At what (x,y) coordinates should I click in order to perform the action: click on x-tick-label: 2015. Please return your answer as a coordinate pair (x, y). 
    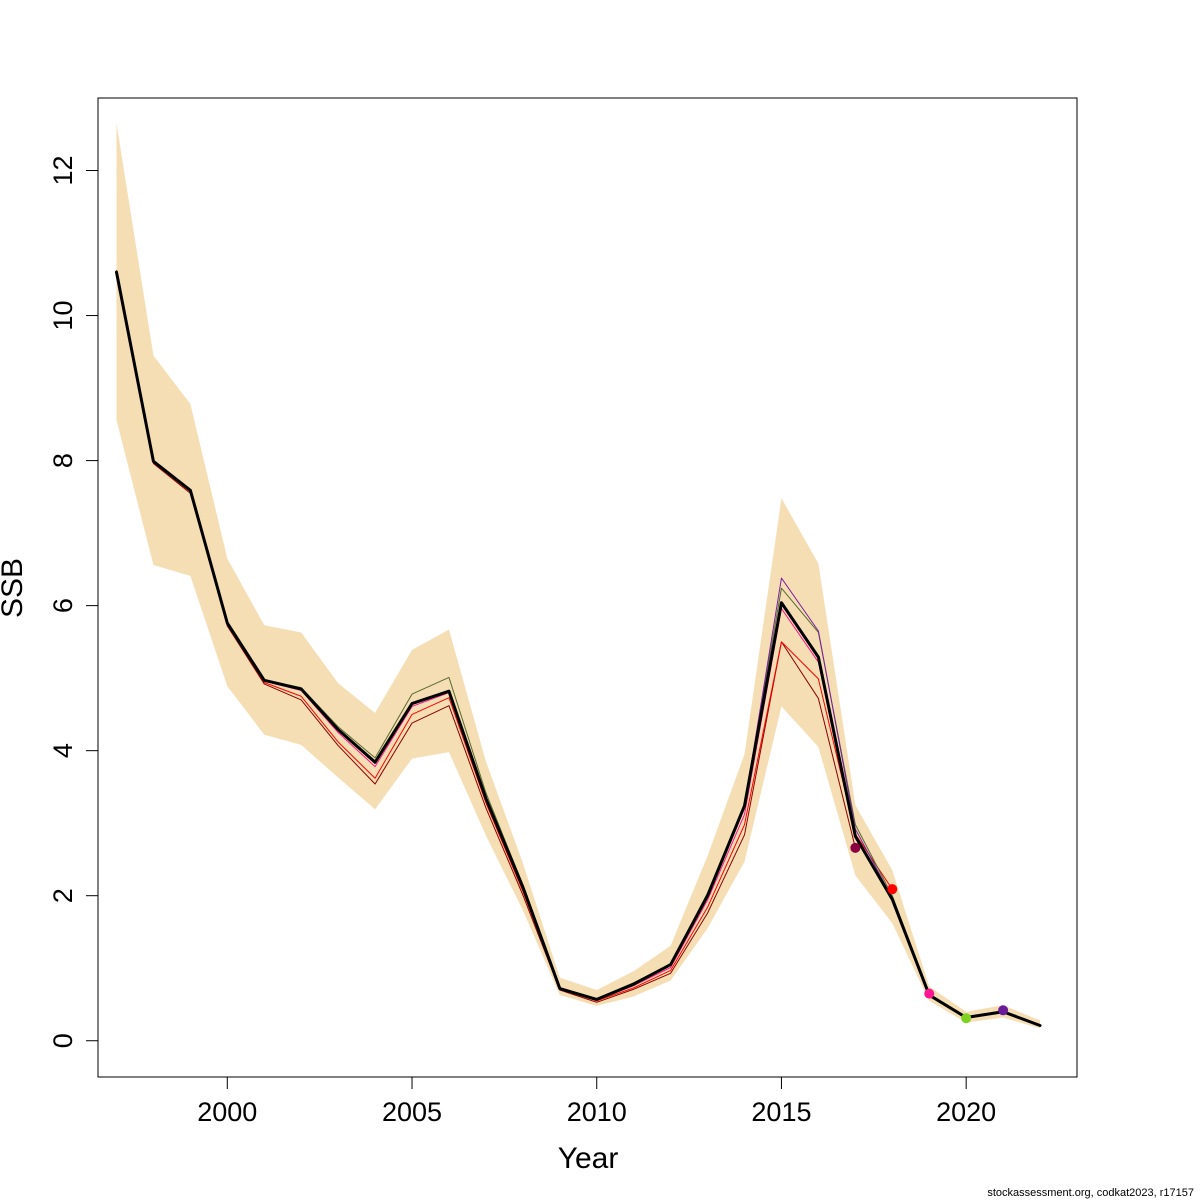
    Looking at the image, I should click on (781, 1112).